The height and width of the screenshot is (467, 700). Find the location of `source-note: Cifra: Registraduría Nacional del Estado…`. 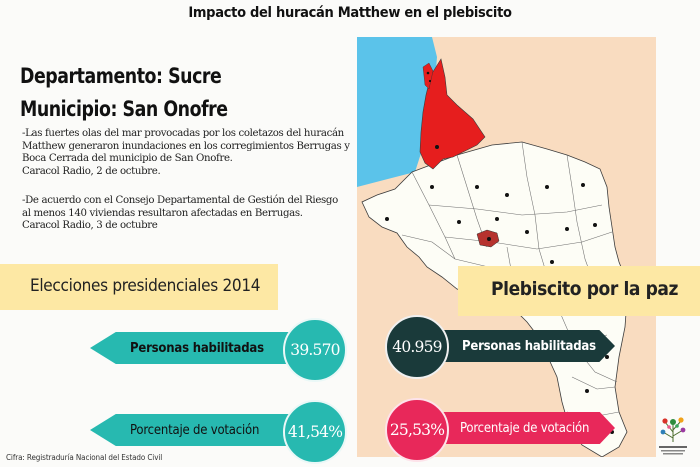

source-note: Cifra: Registraduría Nacional del Estado… is located at coordinates (84, 457).